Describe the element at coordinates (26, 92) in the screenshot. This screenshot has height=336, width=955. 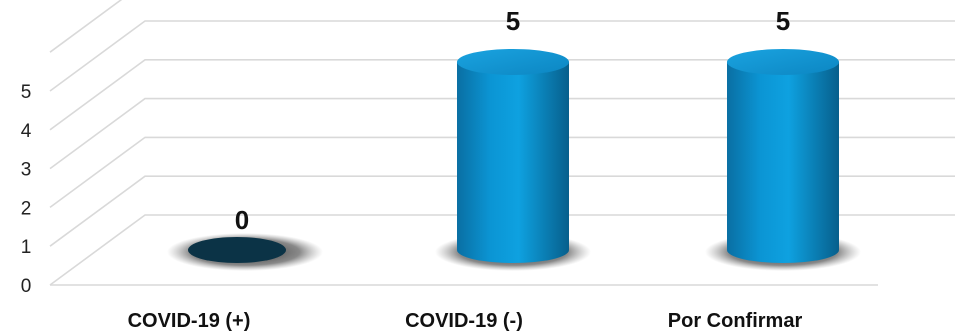
I see `y-tick-label: 5` at that location.